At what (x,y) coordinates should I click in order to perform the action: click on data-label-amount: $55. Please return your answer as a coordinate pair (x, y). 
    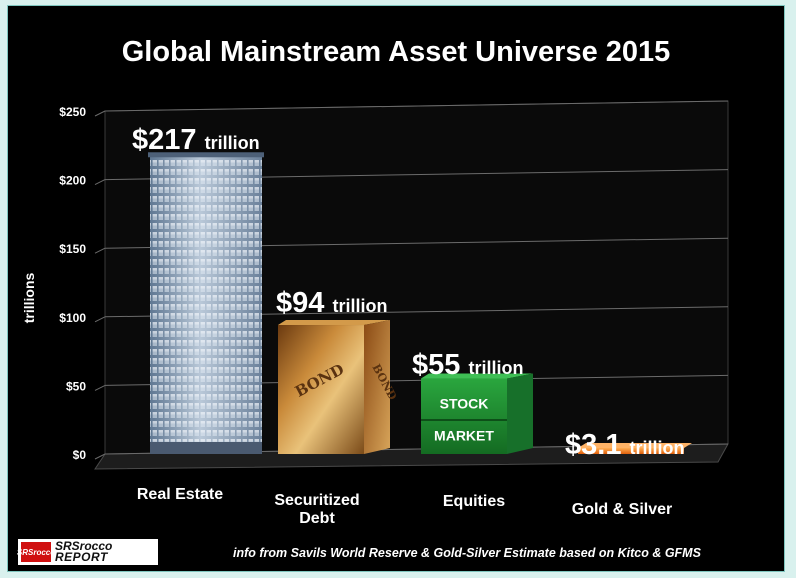
    Looking at the image, I should click on (440, 365).